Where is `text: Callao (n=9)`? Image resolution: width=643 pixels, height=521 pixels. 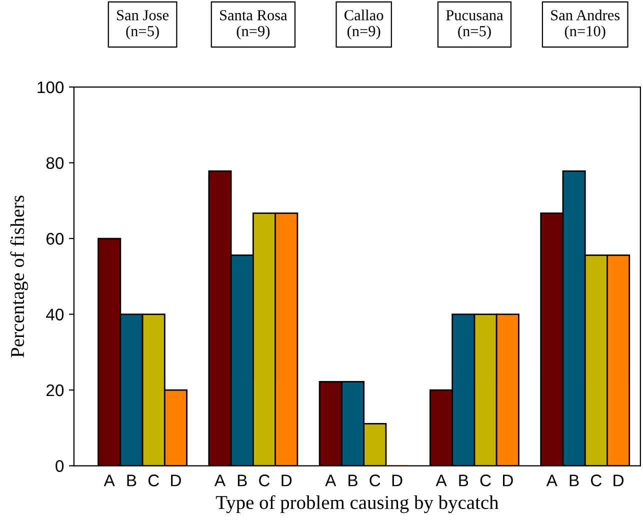 text: Callao (n=9) is located at coordinates (364, 25).